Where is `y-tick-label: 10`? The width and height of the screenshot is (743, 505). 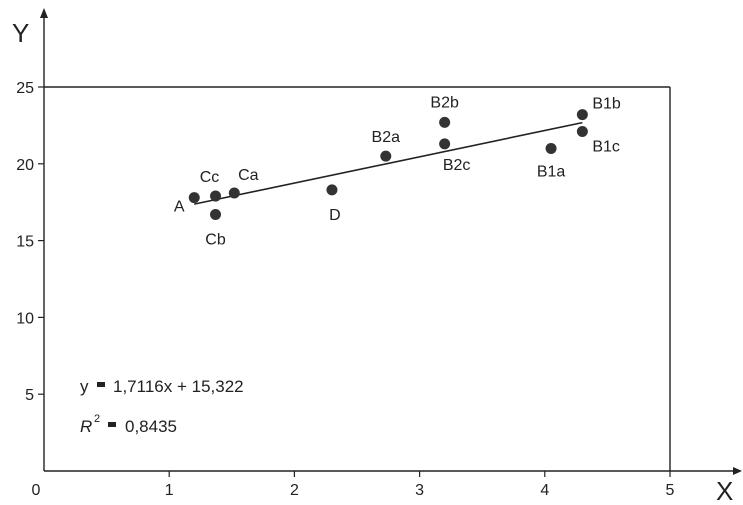
y-tick-label: 10 is located at coordinates (25, 318).